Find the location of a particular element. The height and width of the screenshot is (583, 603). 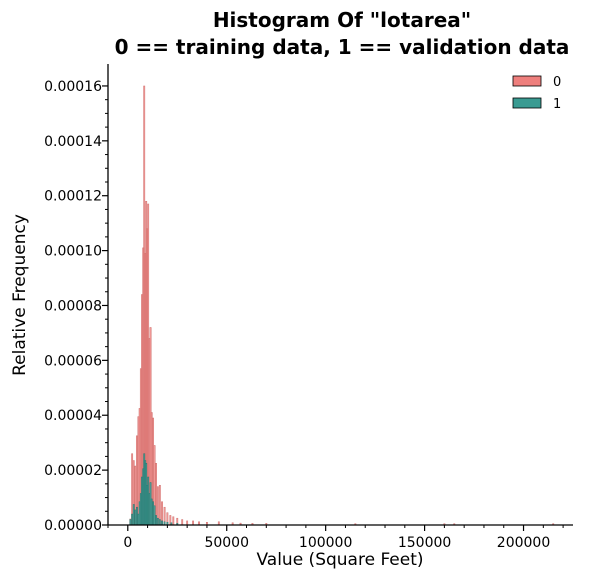

x-tick-label: 150000 is located at coordinates (424, 543).